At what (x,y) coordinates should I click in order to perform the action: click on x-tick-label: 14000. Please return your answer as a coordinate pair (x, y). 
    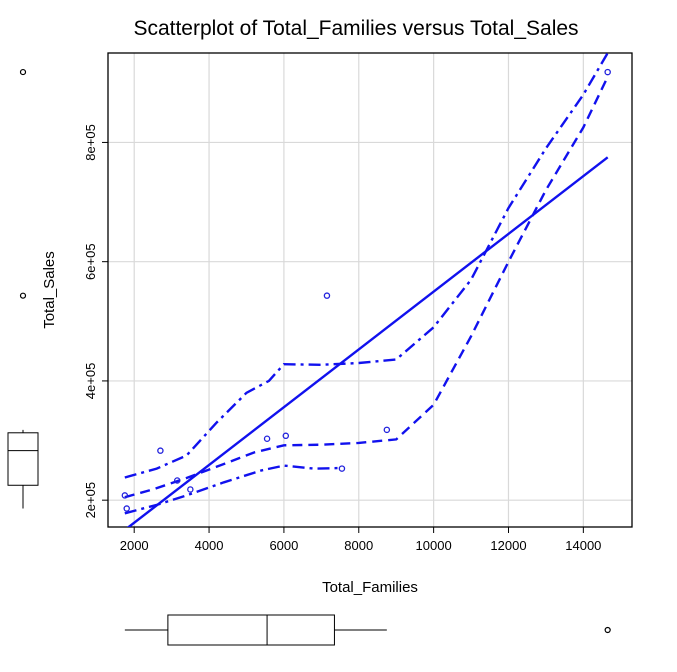
    Looking at the image, I should click on (583, 545).